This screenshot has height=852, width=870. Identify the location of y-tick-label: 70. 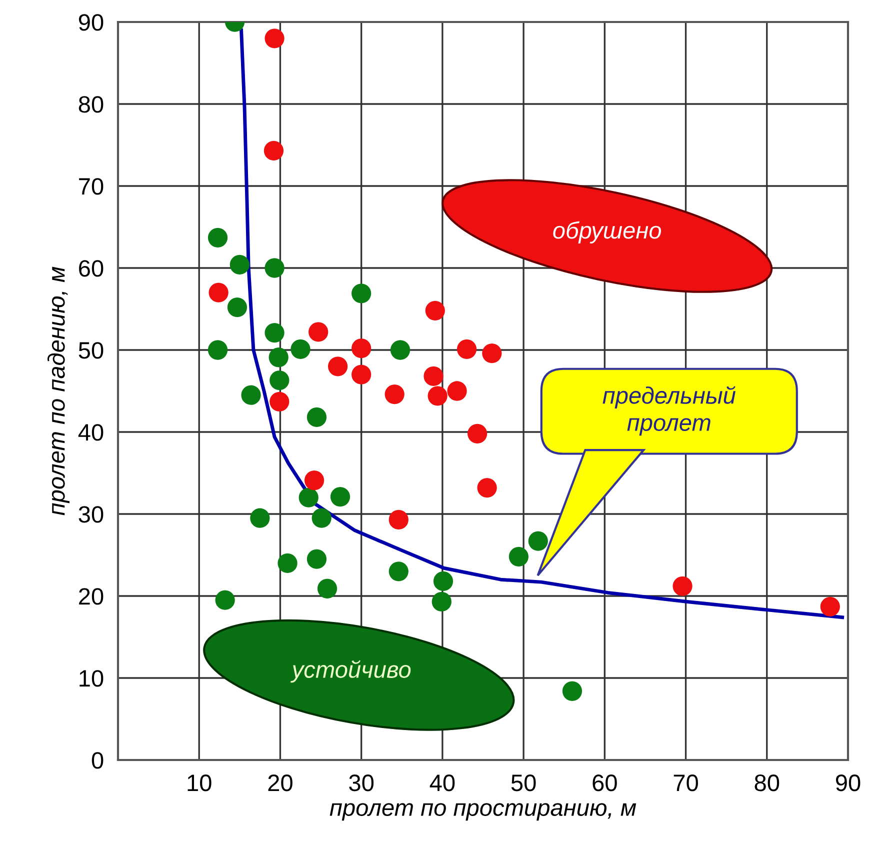
(91, 186).